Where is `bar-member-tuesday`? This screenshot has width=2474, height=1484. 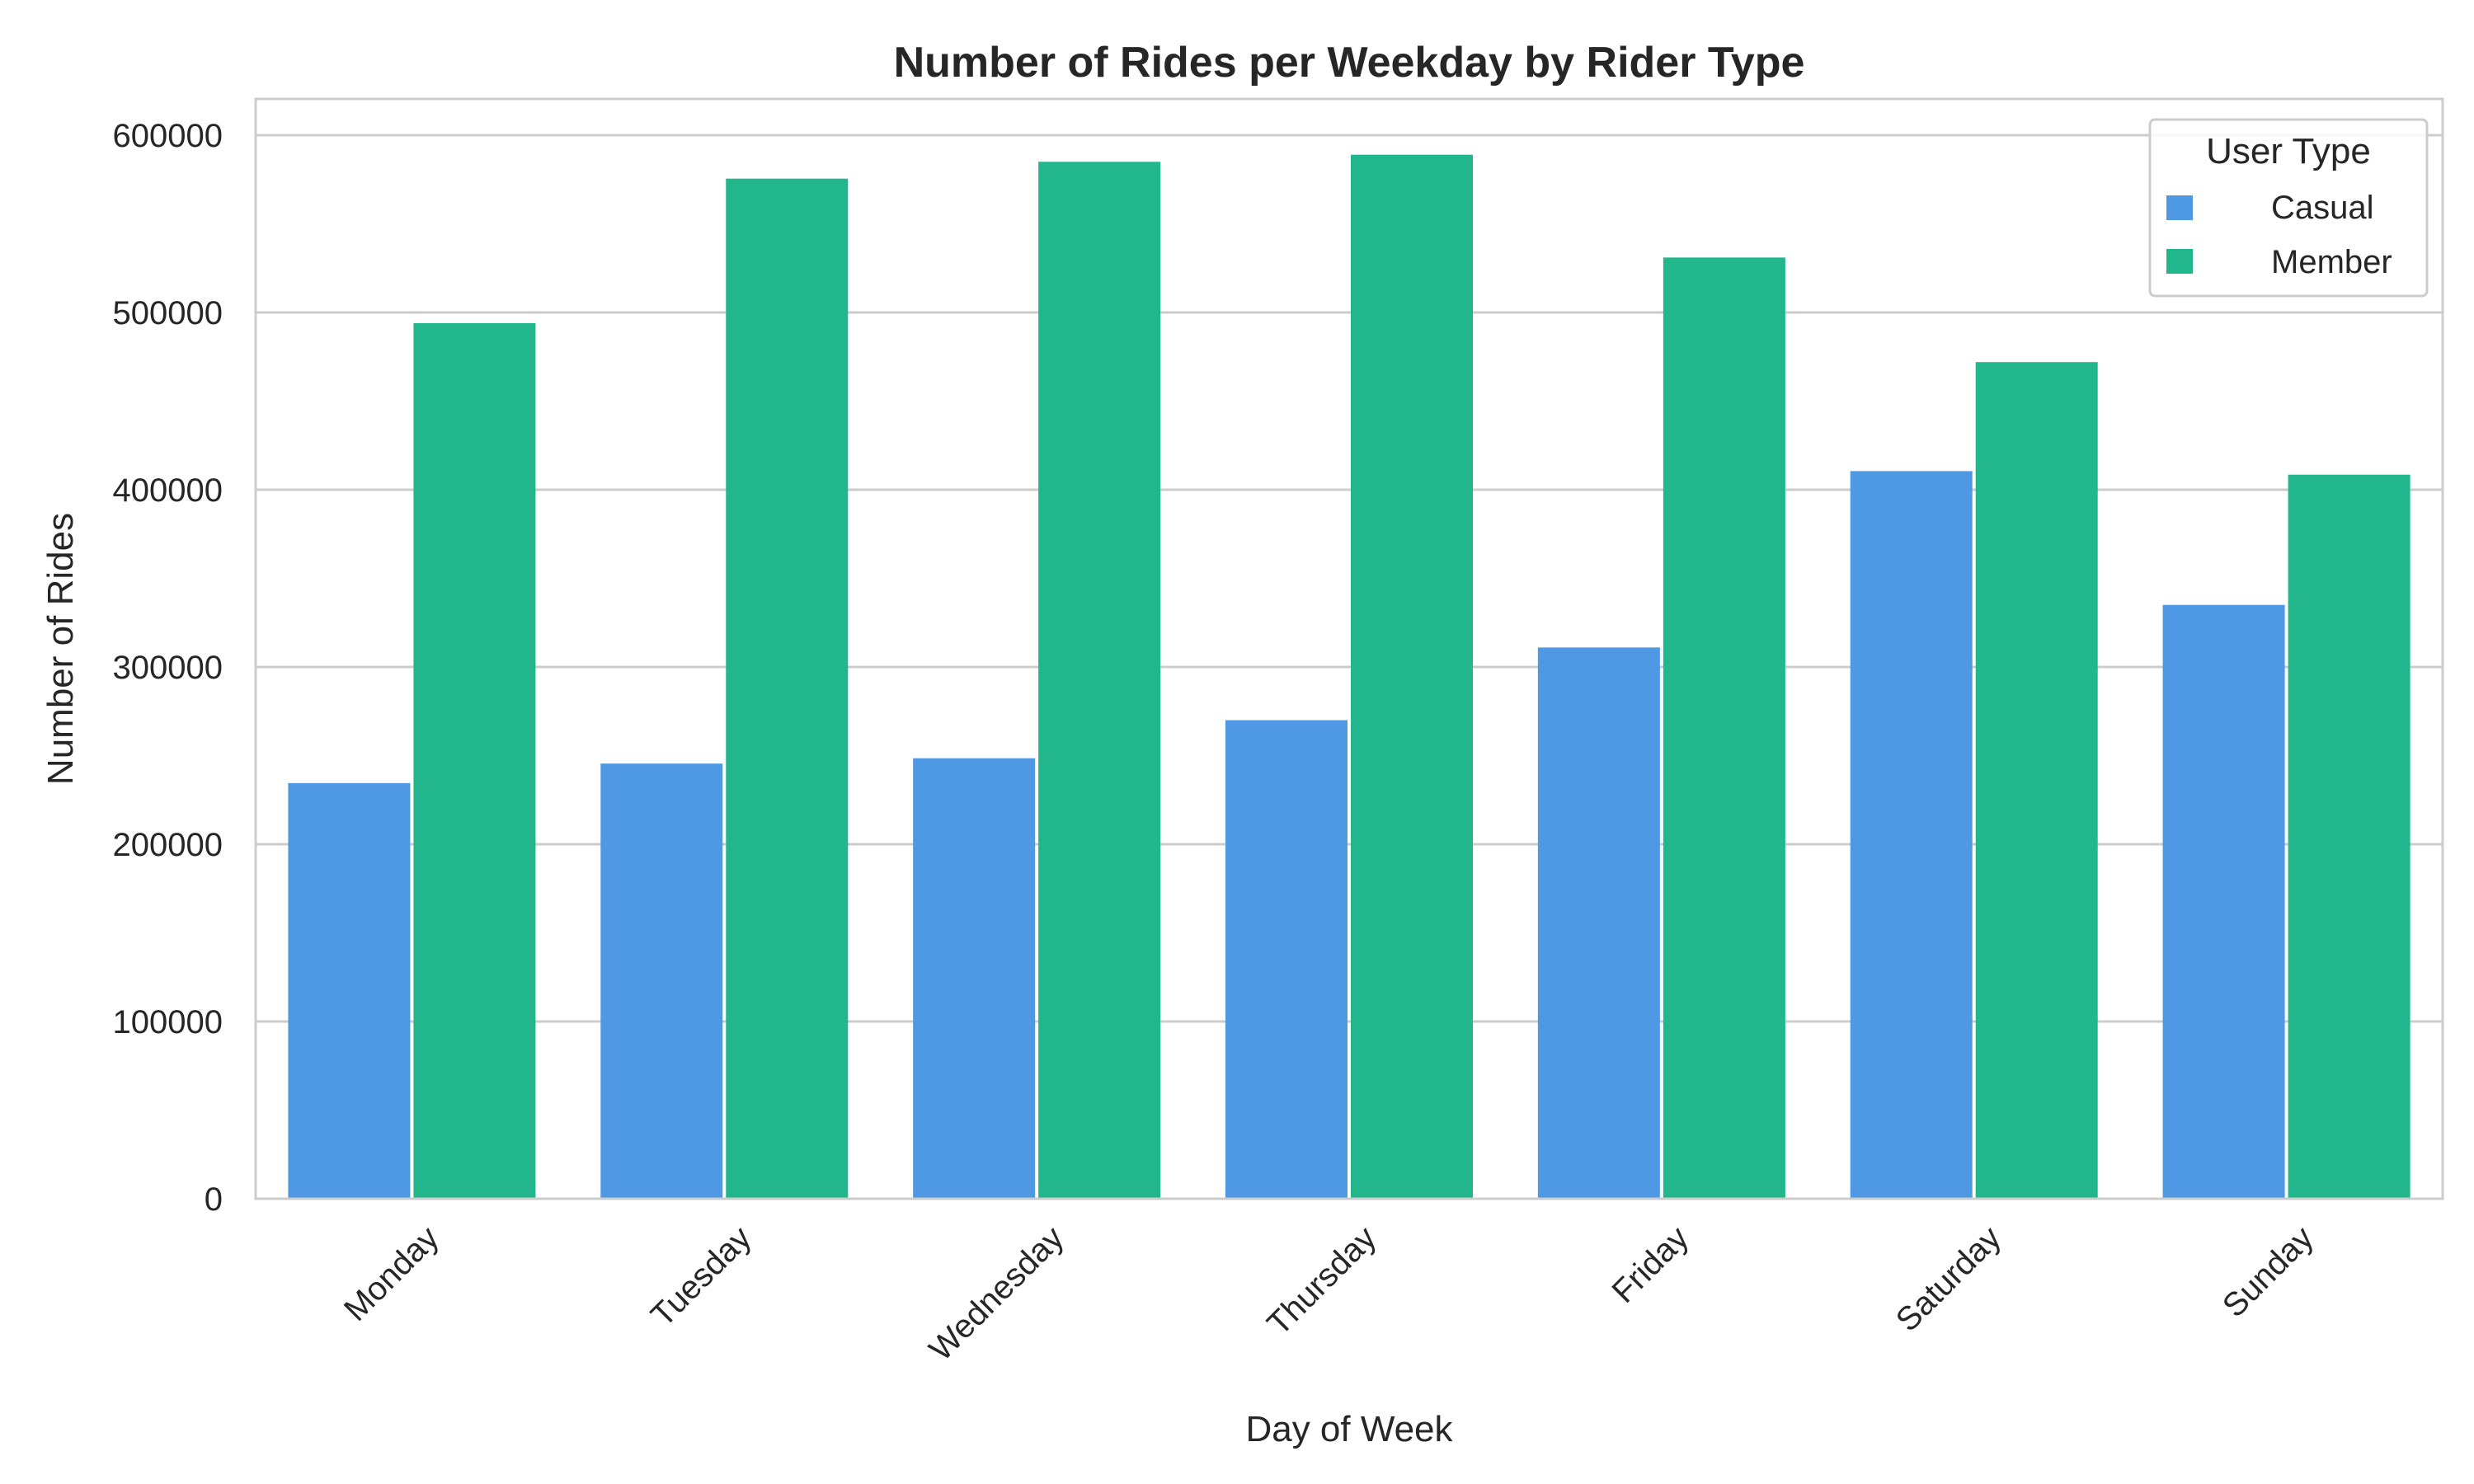
bar-member-tuesday is located at coordinates (787, 688).